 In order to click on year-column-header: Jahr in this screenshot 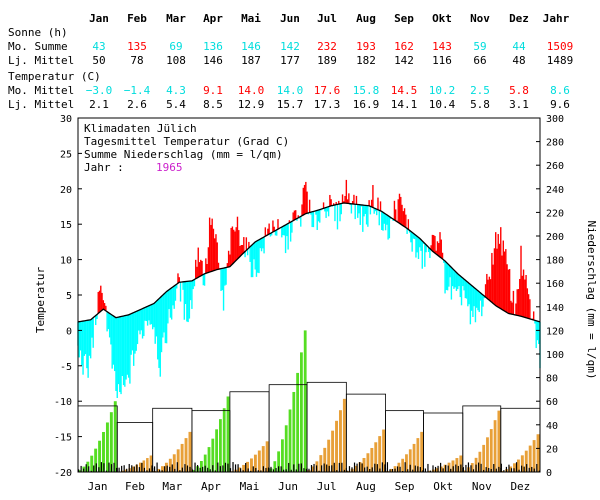, I will do `click(556, 18)`.